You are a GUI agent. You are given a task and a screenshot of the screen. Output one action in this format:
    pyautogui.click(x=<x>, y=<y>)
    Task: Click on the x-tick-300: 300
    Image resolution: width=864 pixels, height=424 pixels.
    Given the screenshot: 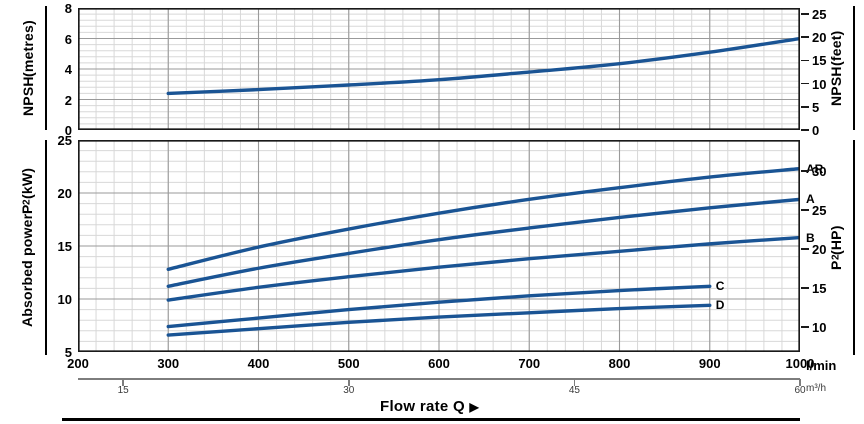 What is the action you would take?
    pyautogui.click(x=168, y=363)
    